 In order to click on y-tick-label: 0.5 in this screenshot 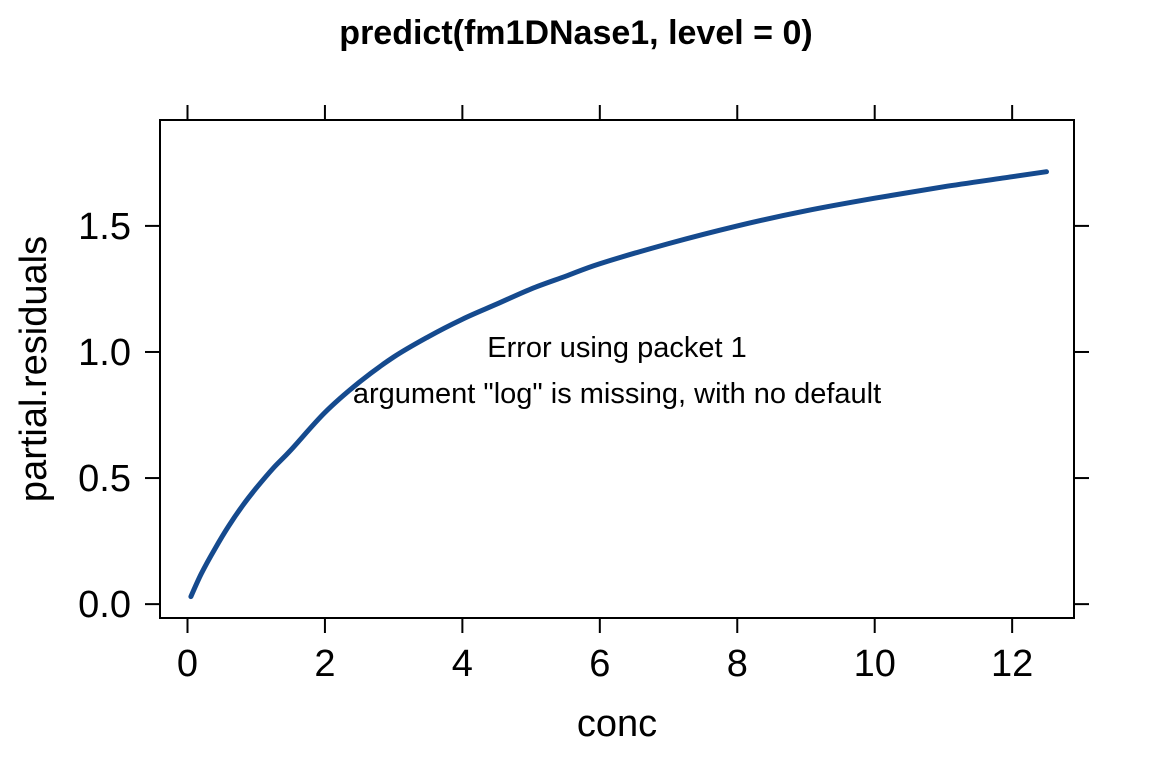, I will do `click(104, 479)`.